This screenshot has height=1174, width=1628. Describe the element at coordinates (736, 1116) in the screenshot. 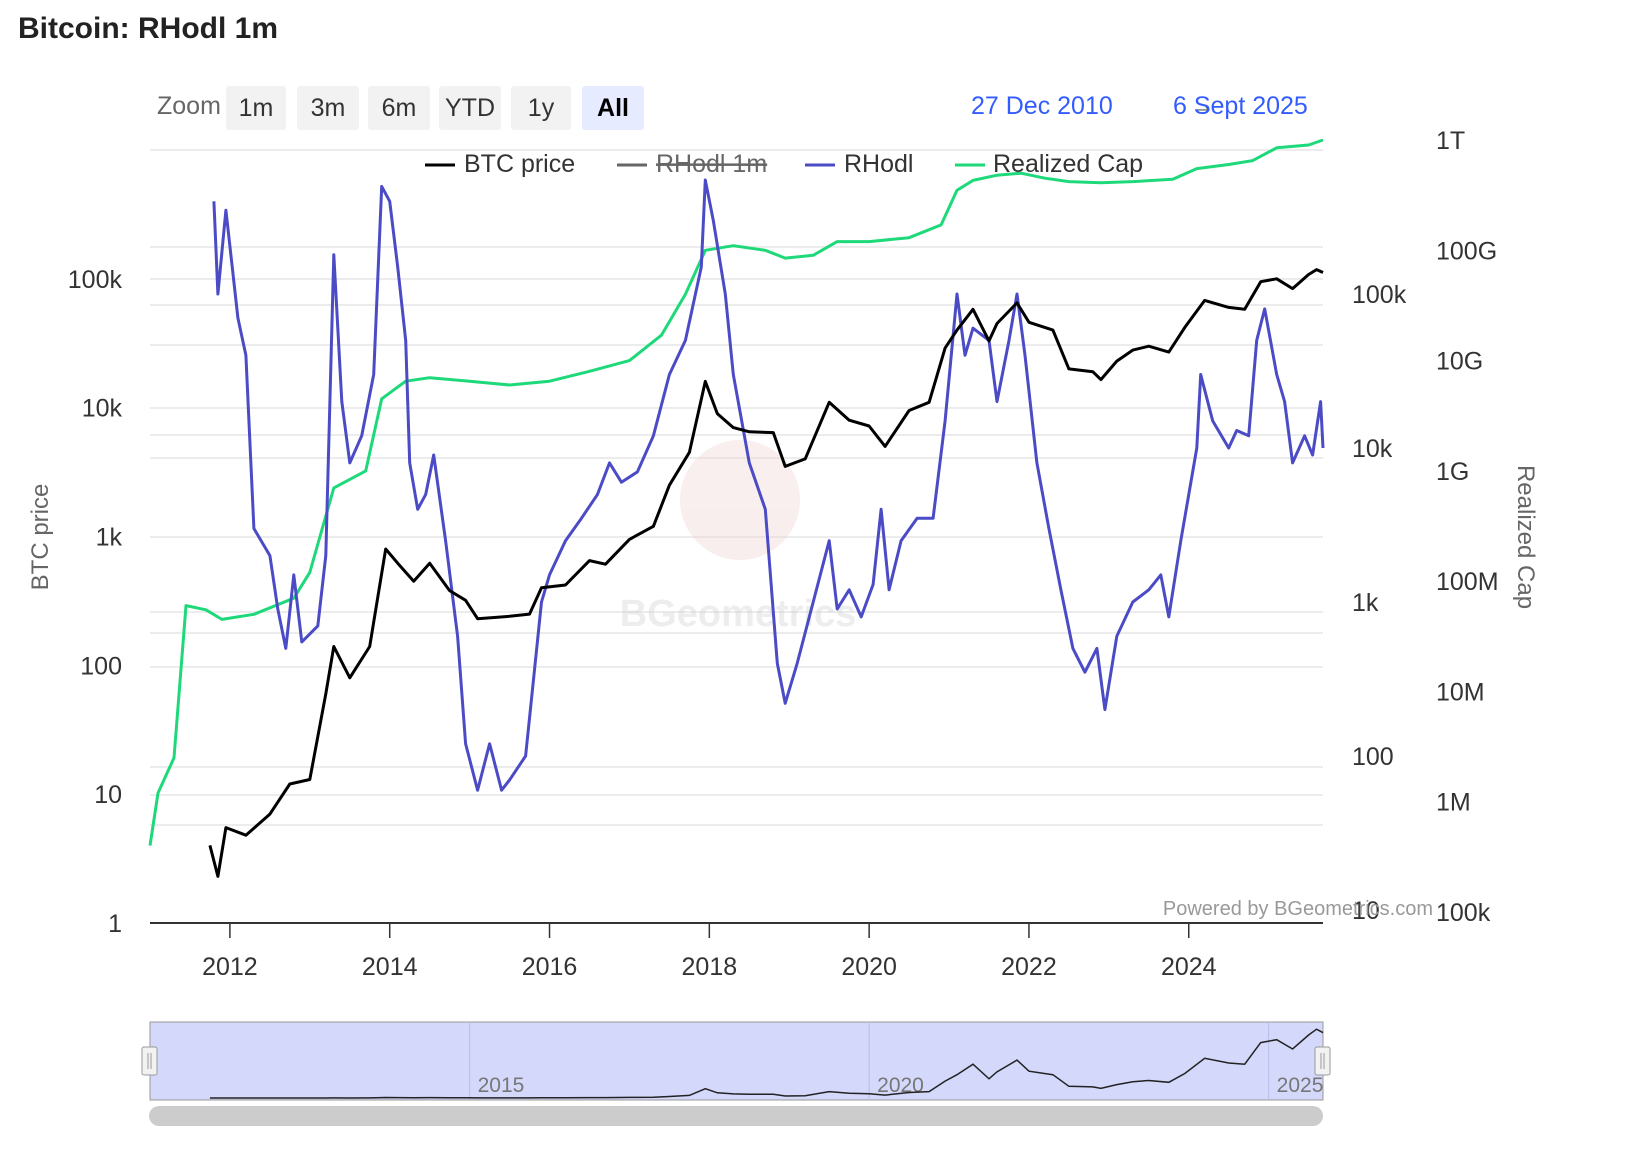

I see `navigator-scrollbar` at that location.